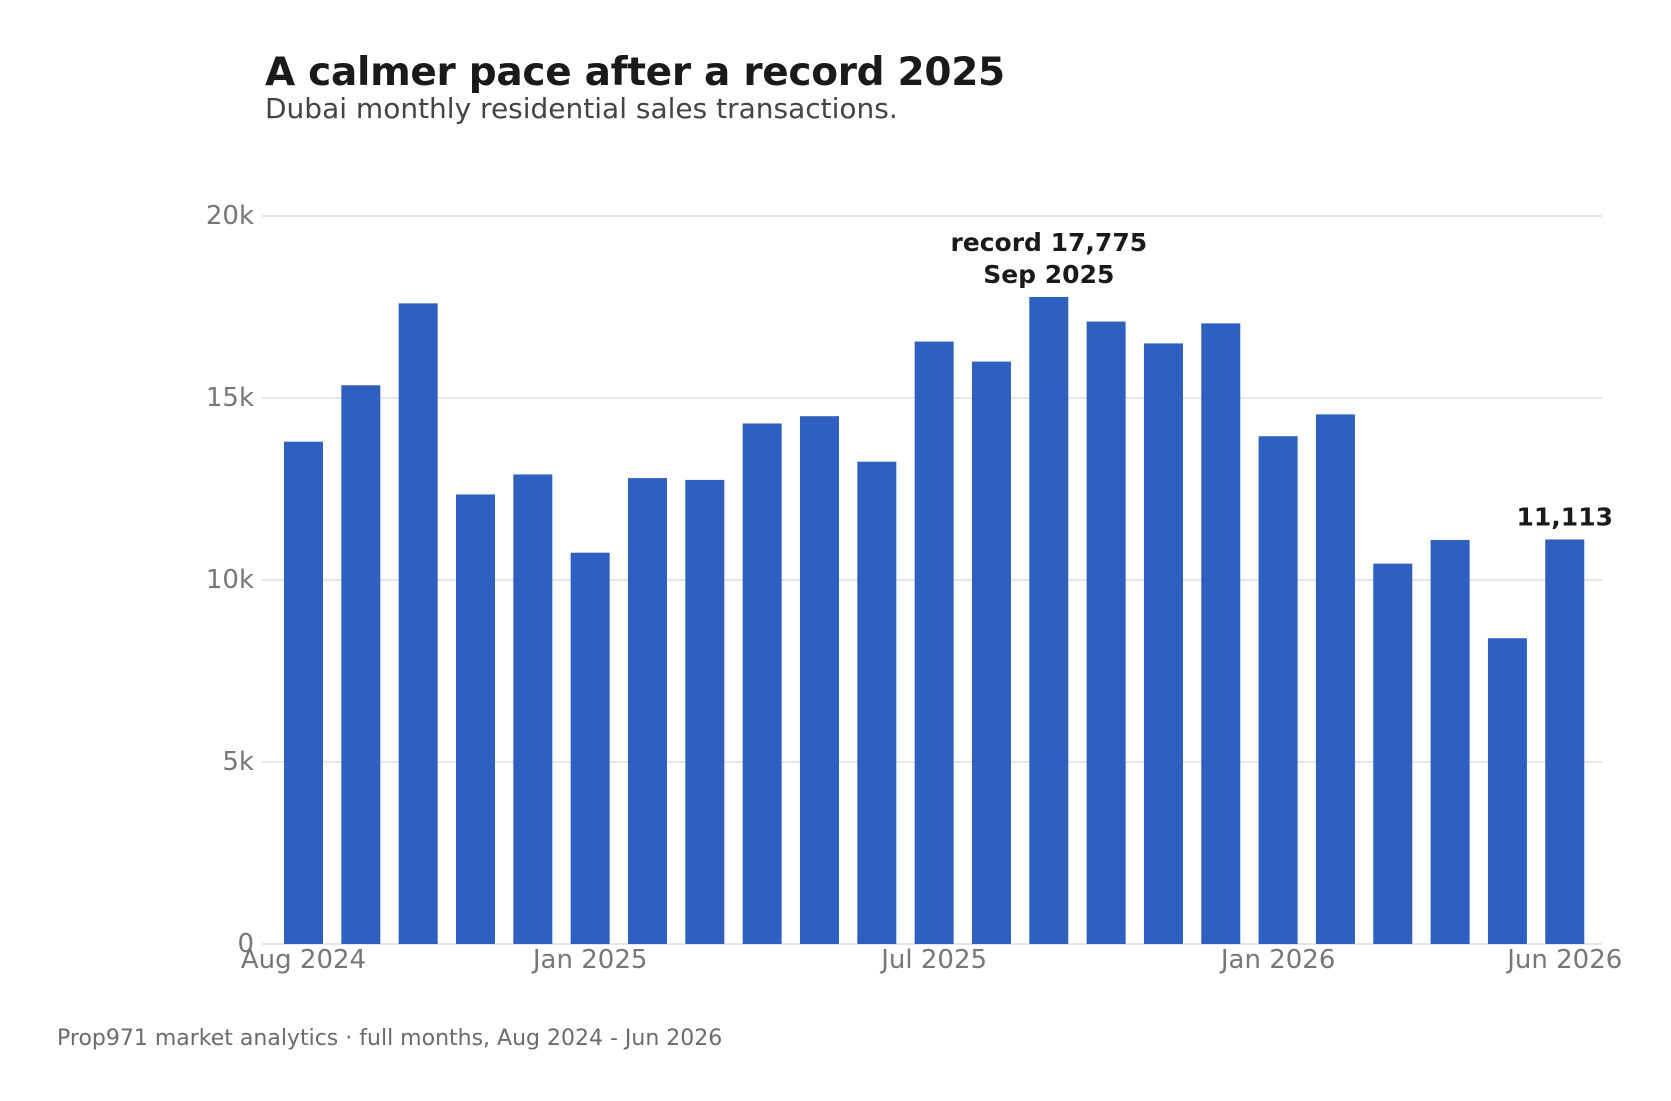 The width and height of the screenshot is (1671, 1101). I want to click on y-tick-label: 20k, so click(230, 216).